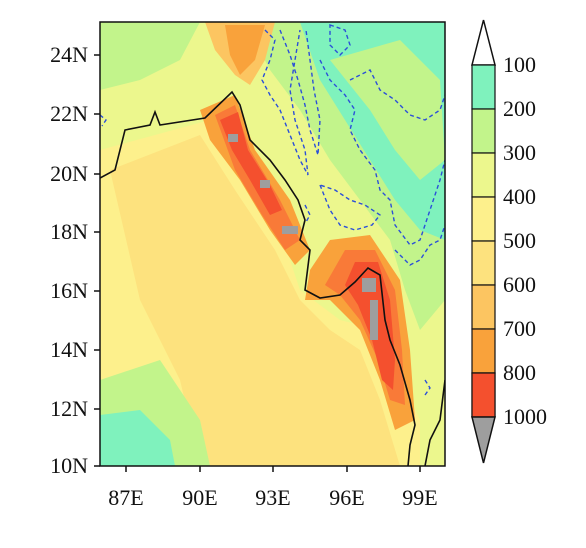 Image resolution: width=586 pixels, height=548 pixels. I want to click on lon-tick-label: 93E, so click(272, 497).